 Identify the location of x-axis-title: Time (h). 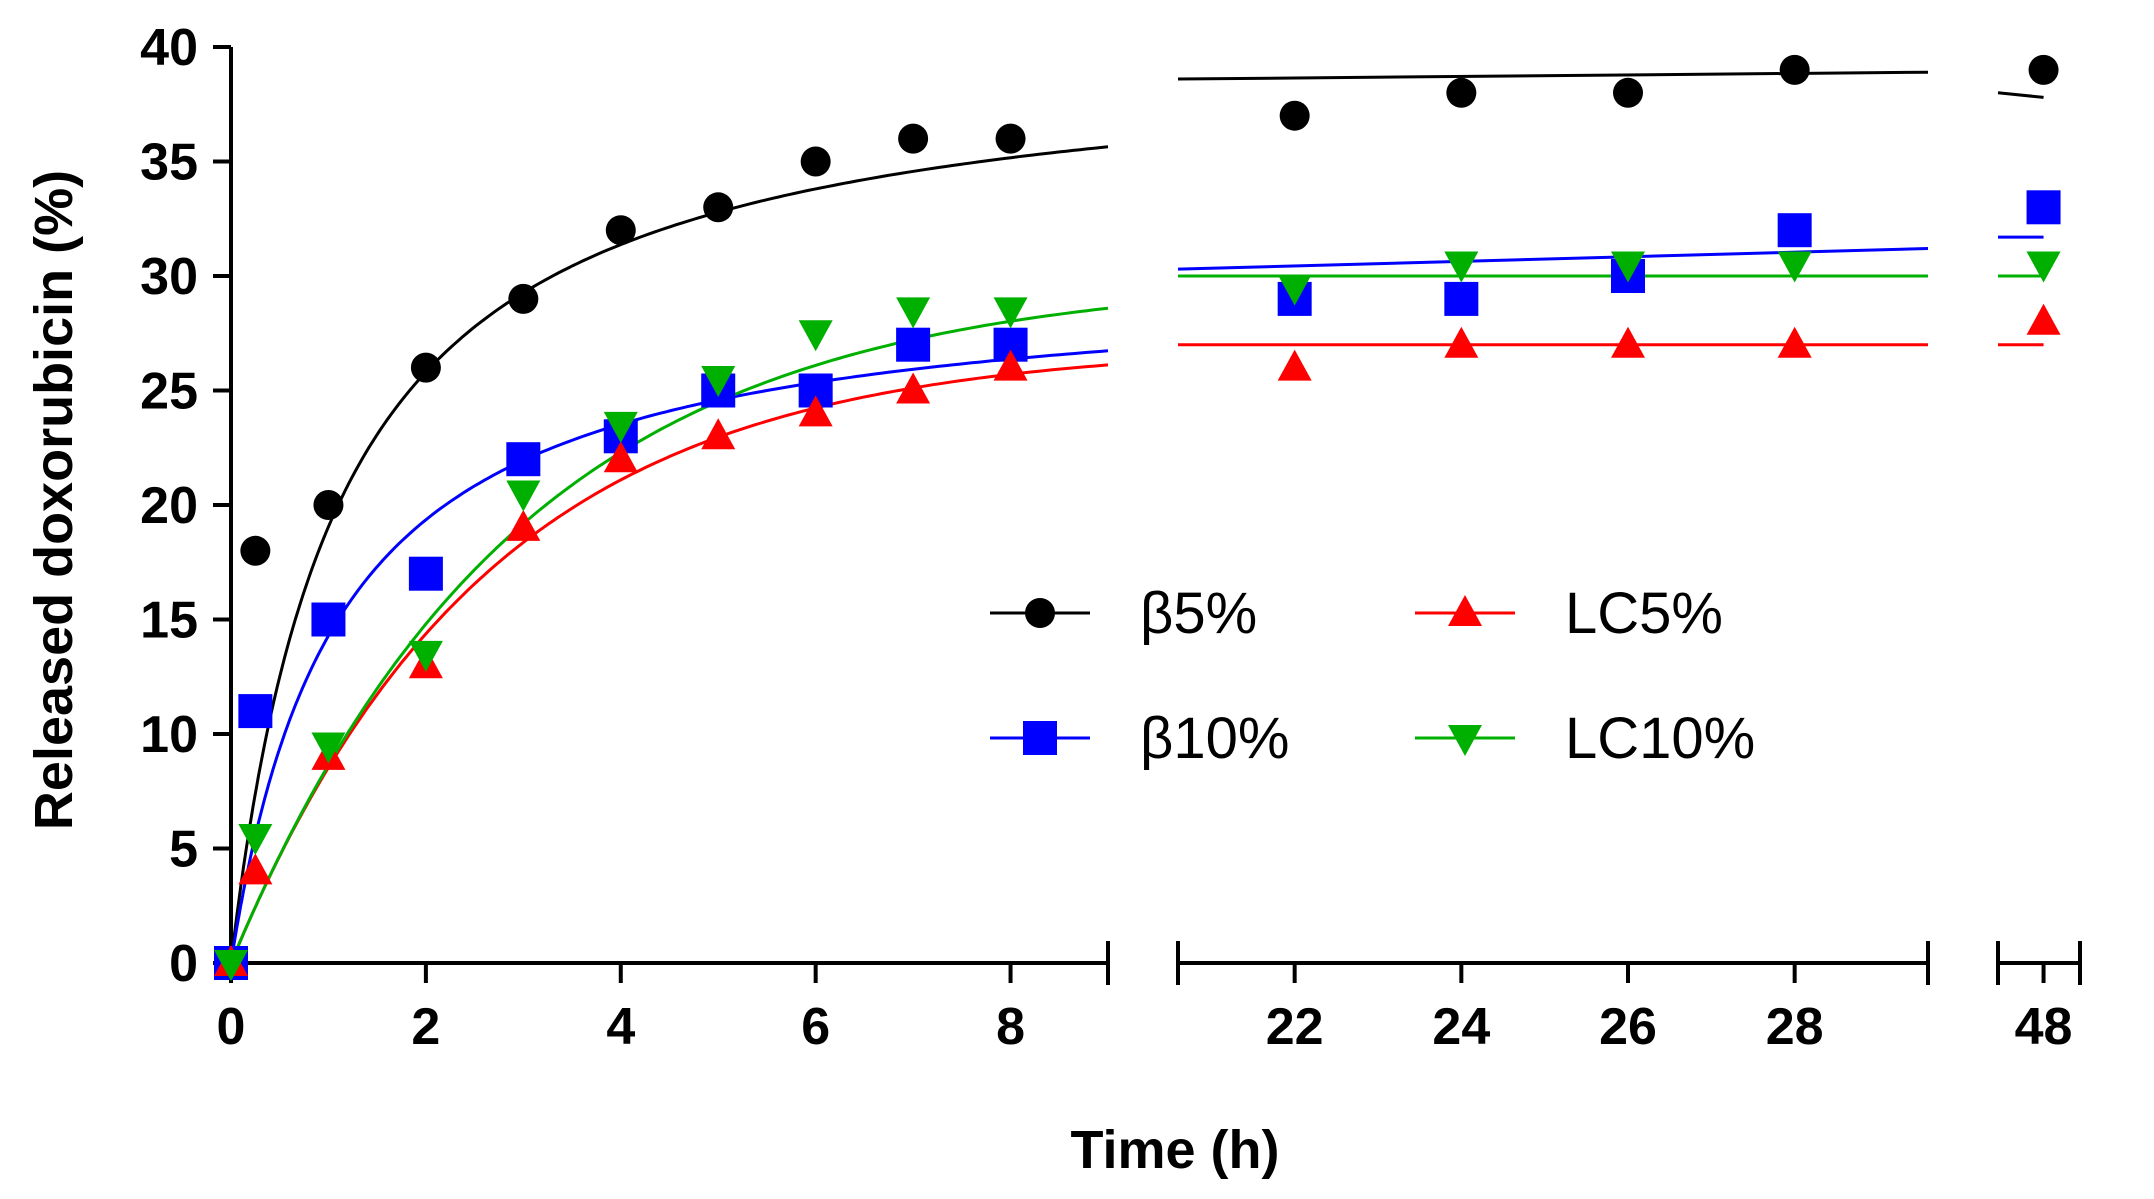
(1174, 1150).